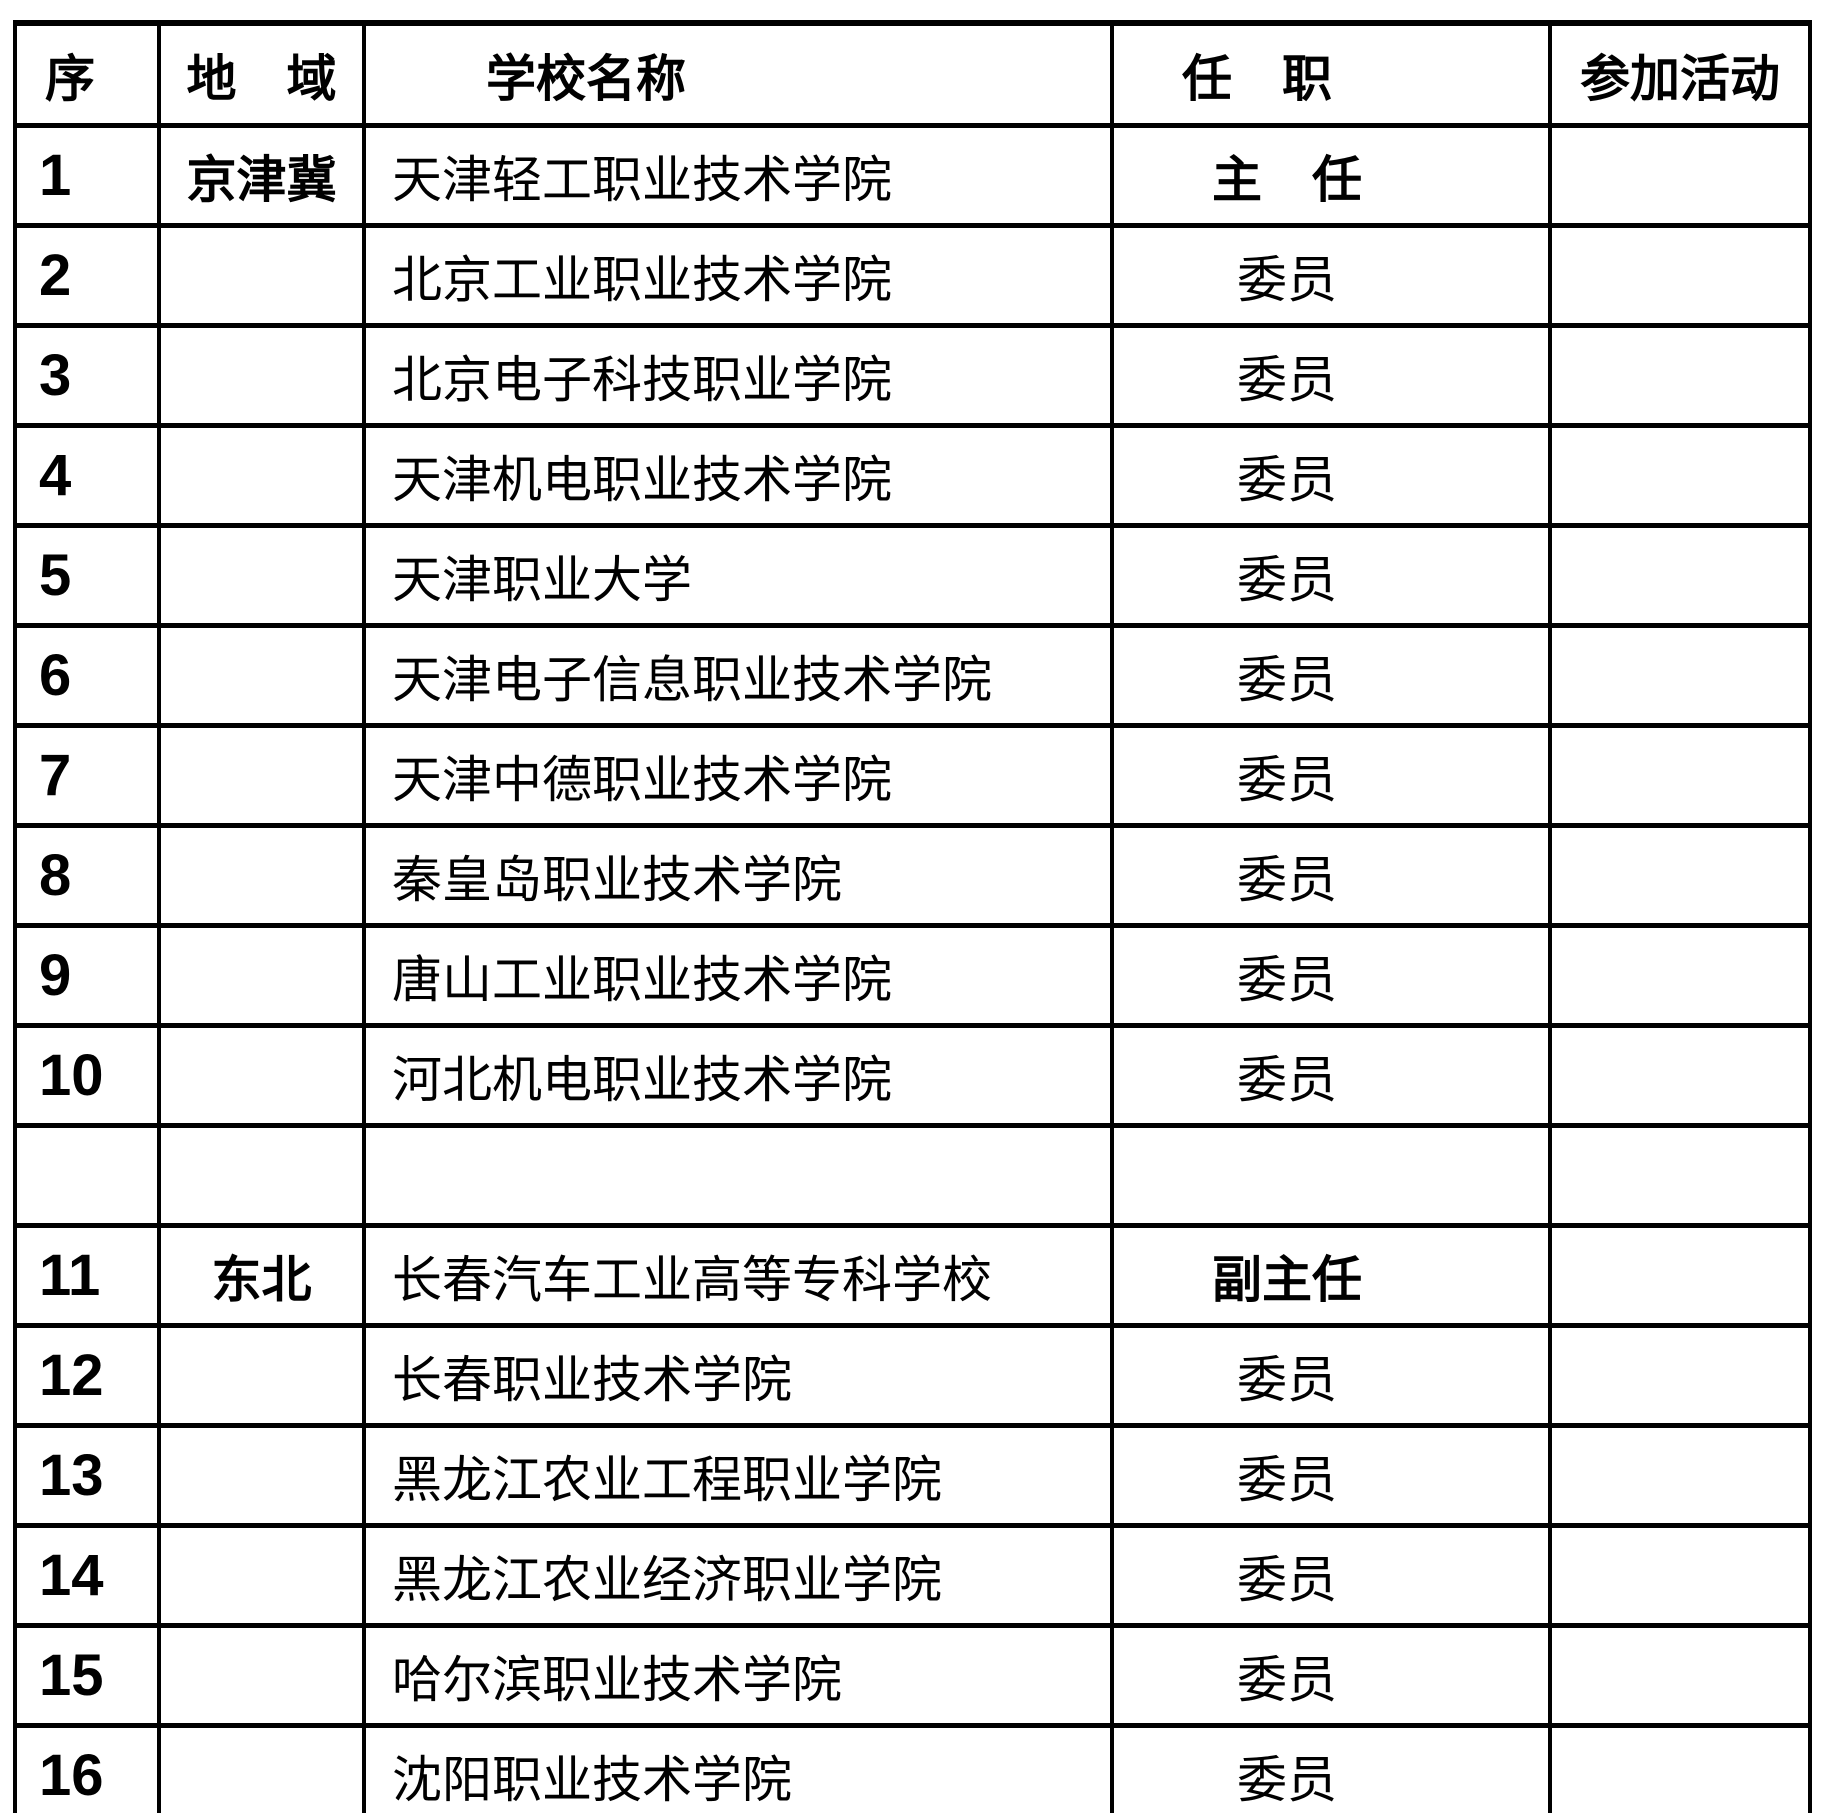 The height and width of the screenshot is (1813, 1823). I want to click on table-header-row: 序 地 域 学校名称 任 职 参加活动, so click(912, 74).